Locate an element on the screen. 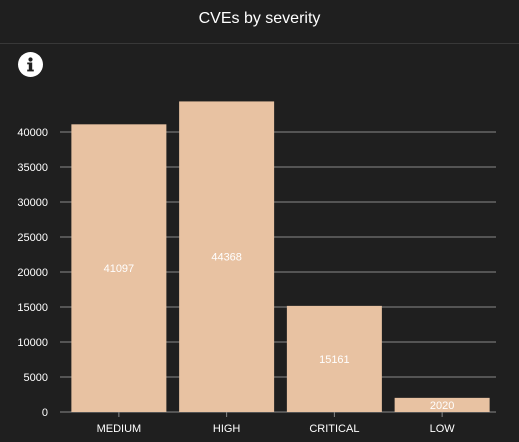 The height and width of the screenshot is (442, 519). y-tick-label: 0 is located at coordinates (45, 413).